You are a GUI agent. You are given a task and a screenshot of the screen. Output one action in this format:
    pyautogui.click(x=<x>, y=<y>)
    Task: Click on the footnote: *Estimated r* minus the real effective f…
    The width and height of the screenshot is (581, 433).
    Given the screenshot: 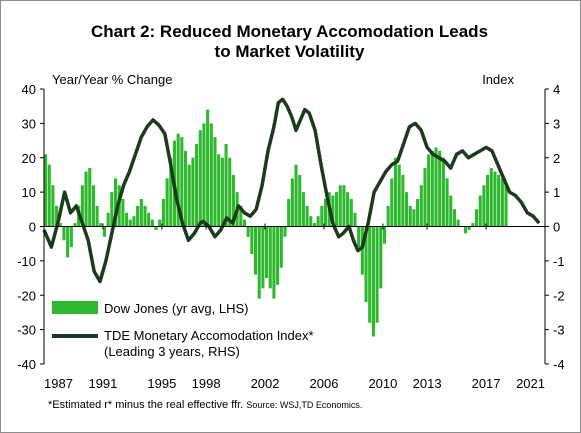 What is the action you would take?
    pyautogui.click(x=205, y=405)
    